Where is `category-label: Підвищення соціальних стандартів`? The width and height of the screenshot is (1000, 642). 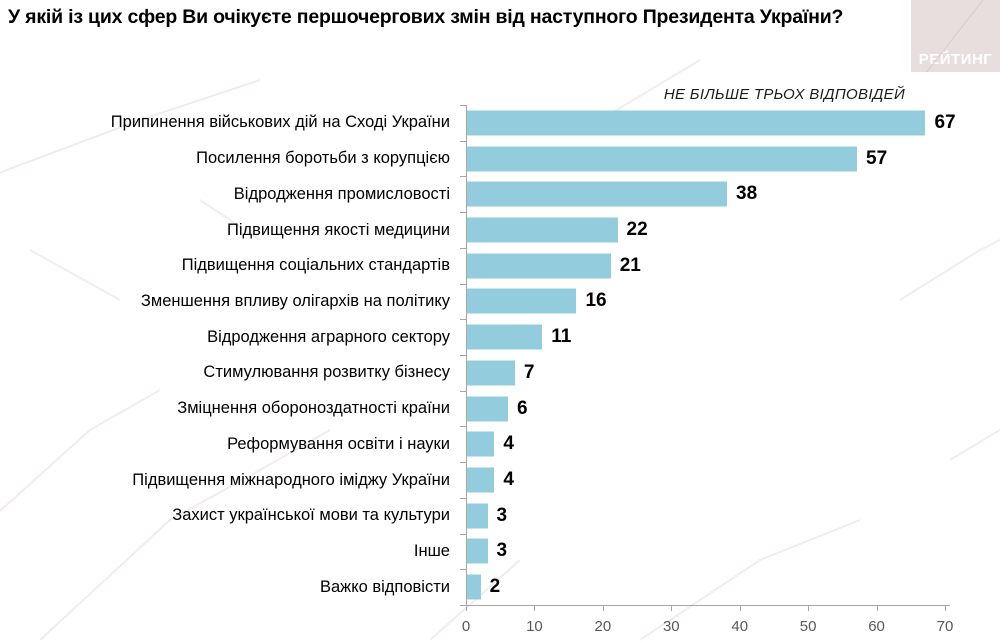 category-label: Підвищення соціальних стандартів is located at coordinates (315, 265).